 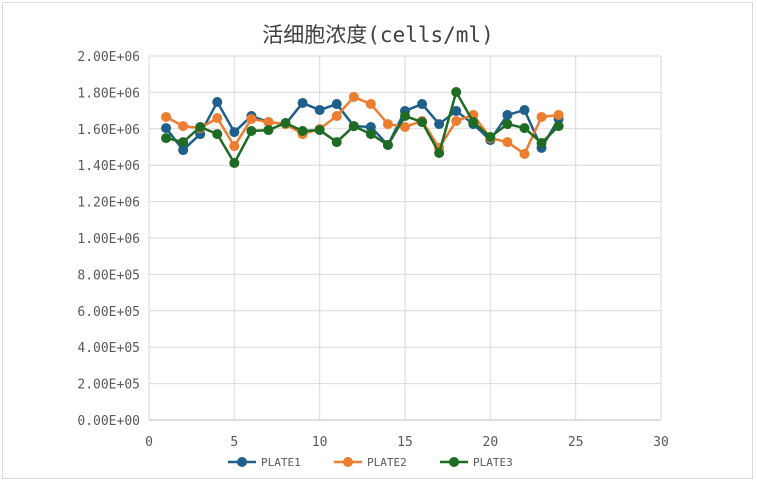 I want to click on x-tick-label: 5, so click(x=234, y=442).